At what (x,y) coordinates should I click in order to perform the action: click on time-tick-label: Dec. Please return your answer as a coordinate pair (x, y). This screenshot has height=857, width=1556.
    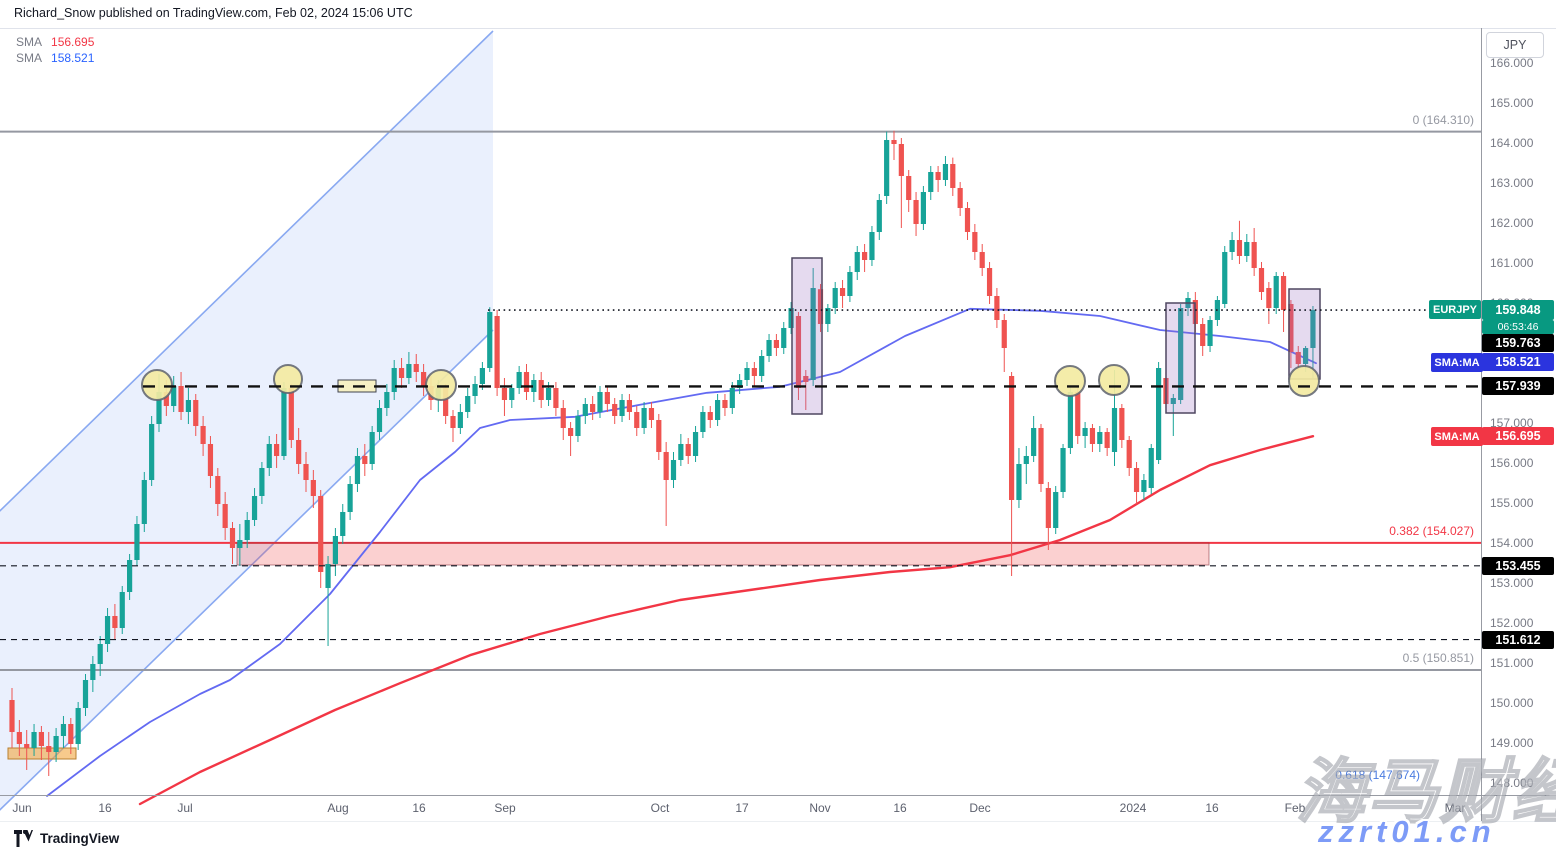
    Looking at the image, I should click on (980, 808).